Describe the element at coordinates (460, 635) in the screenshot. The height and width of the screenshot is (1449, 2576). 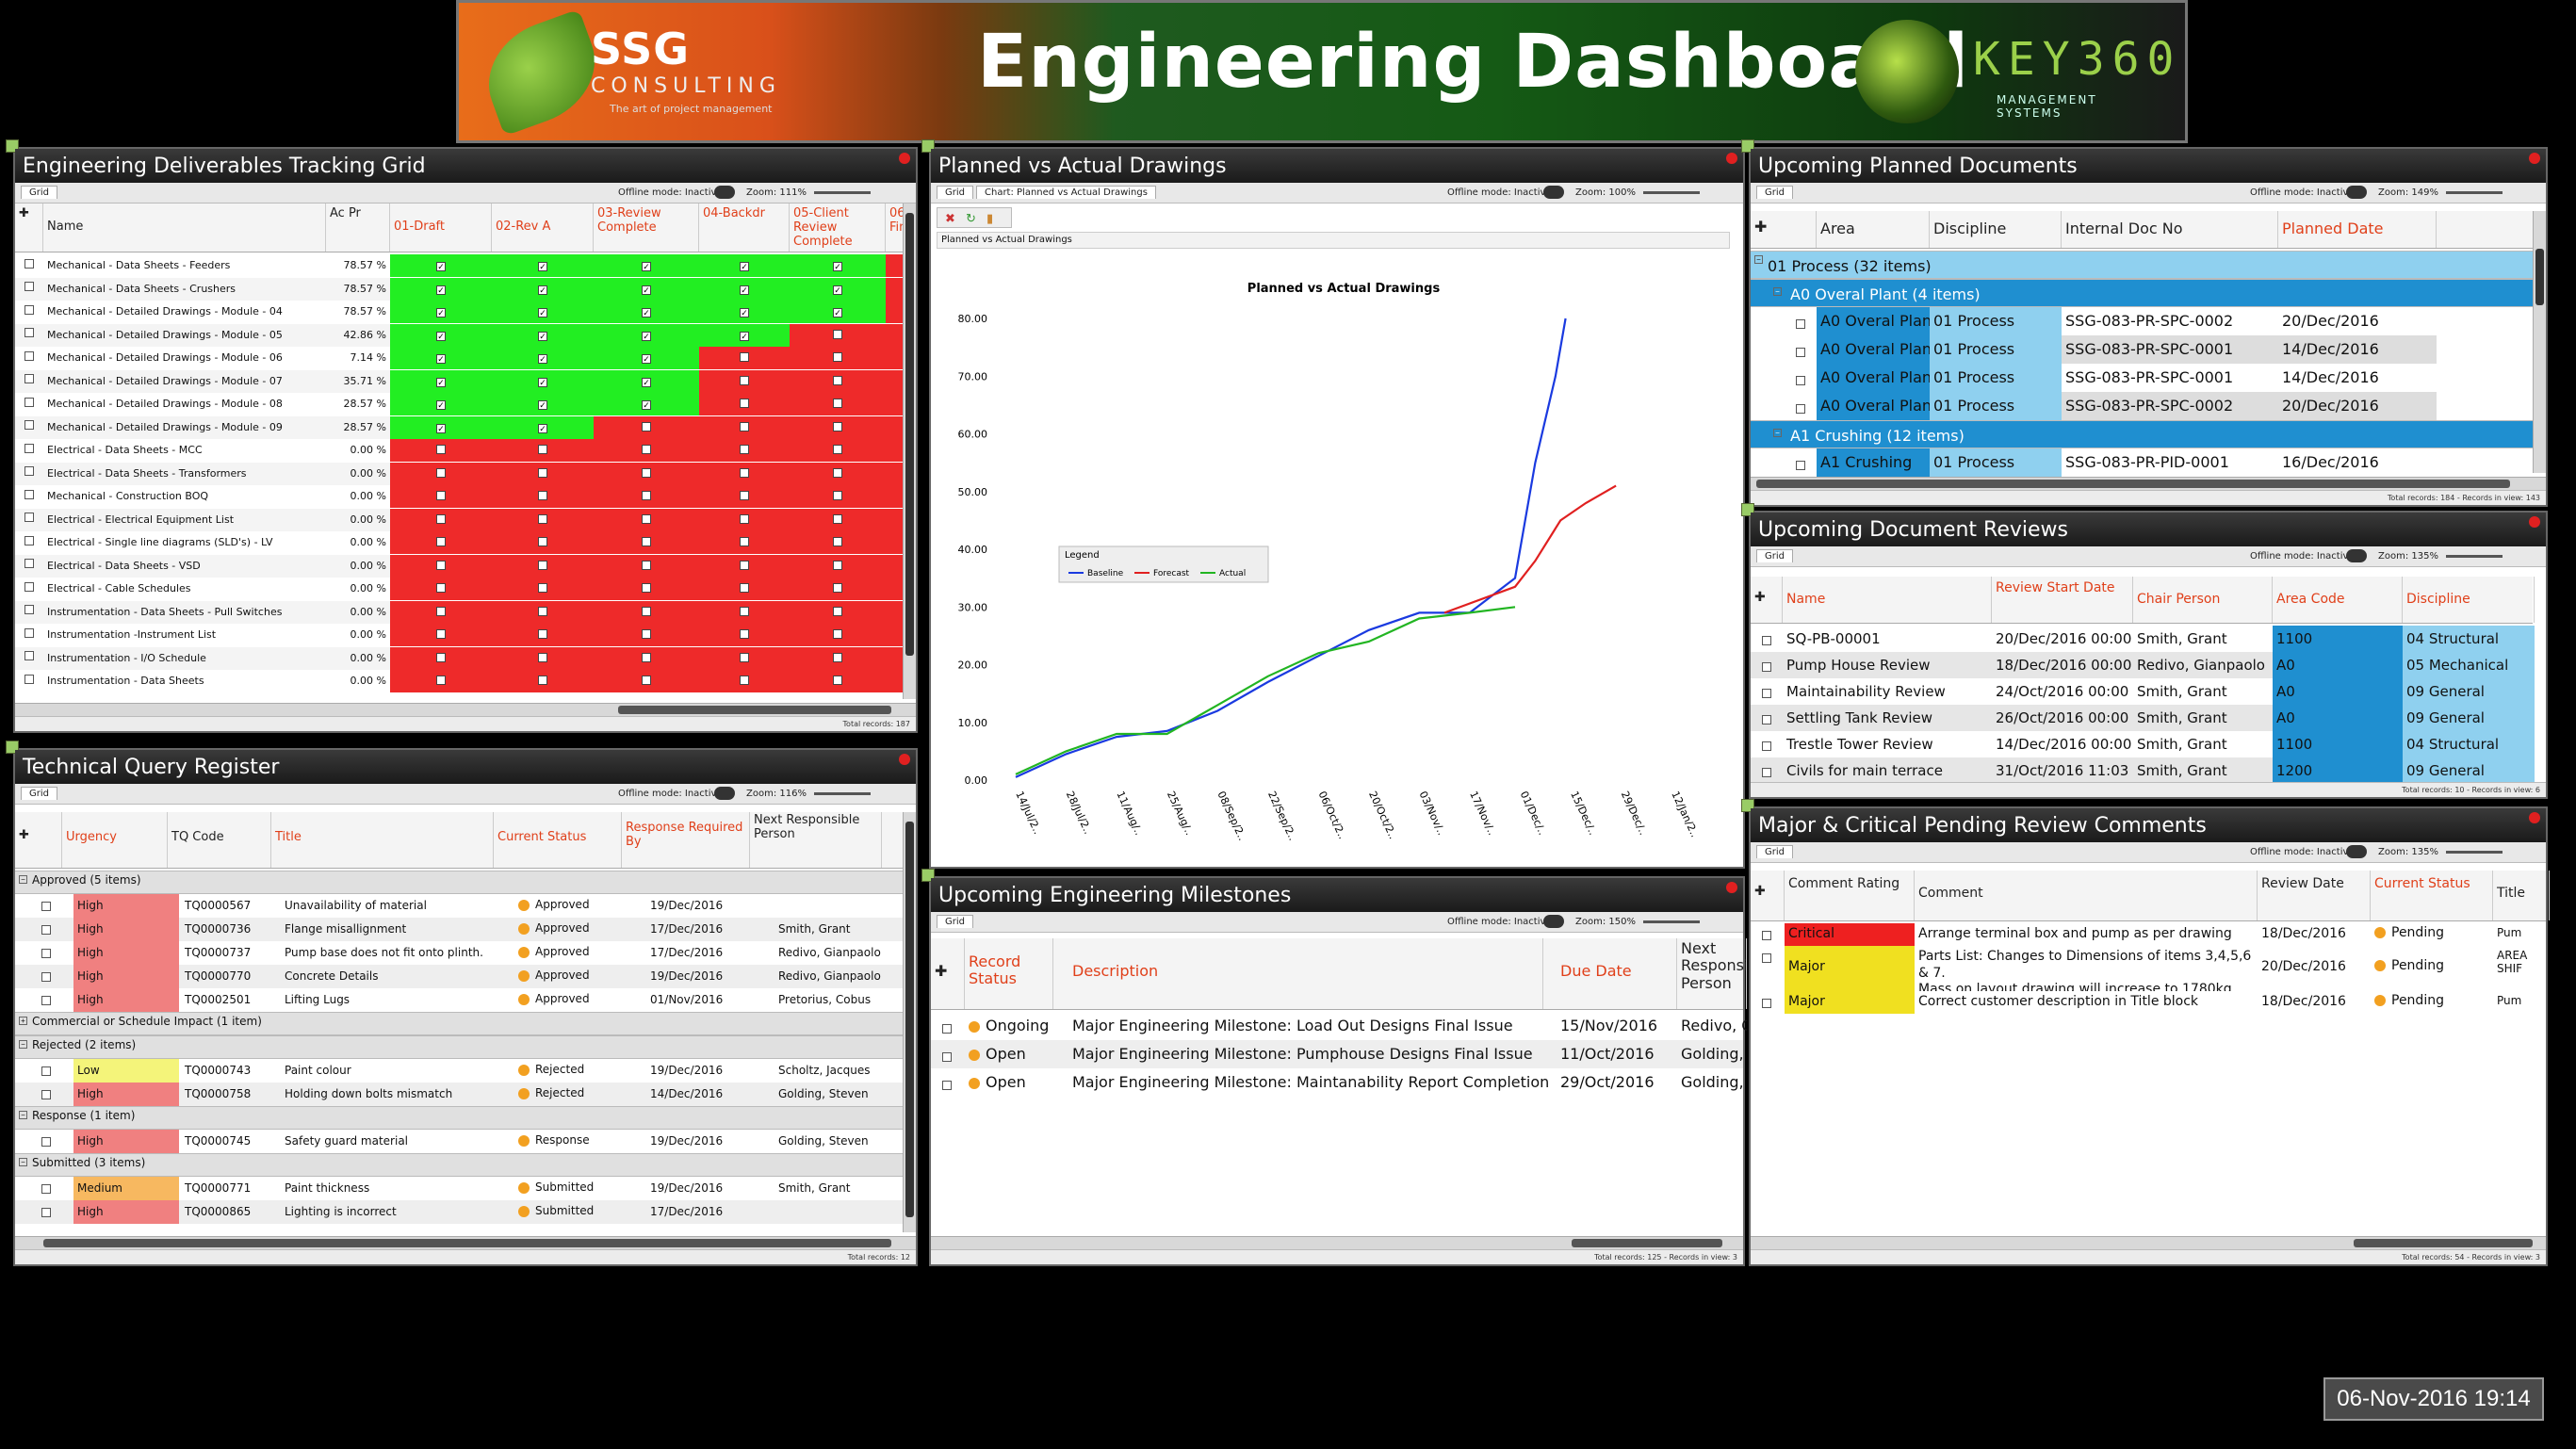
I see `table-row: Instrumentation -Instrument List 0.00 %` at that location.